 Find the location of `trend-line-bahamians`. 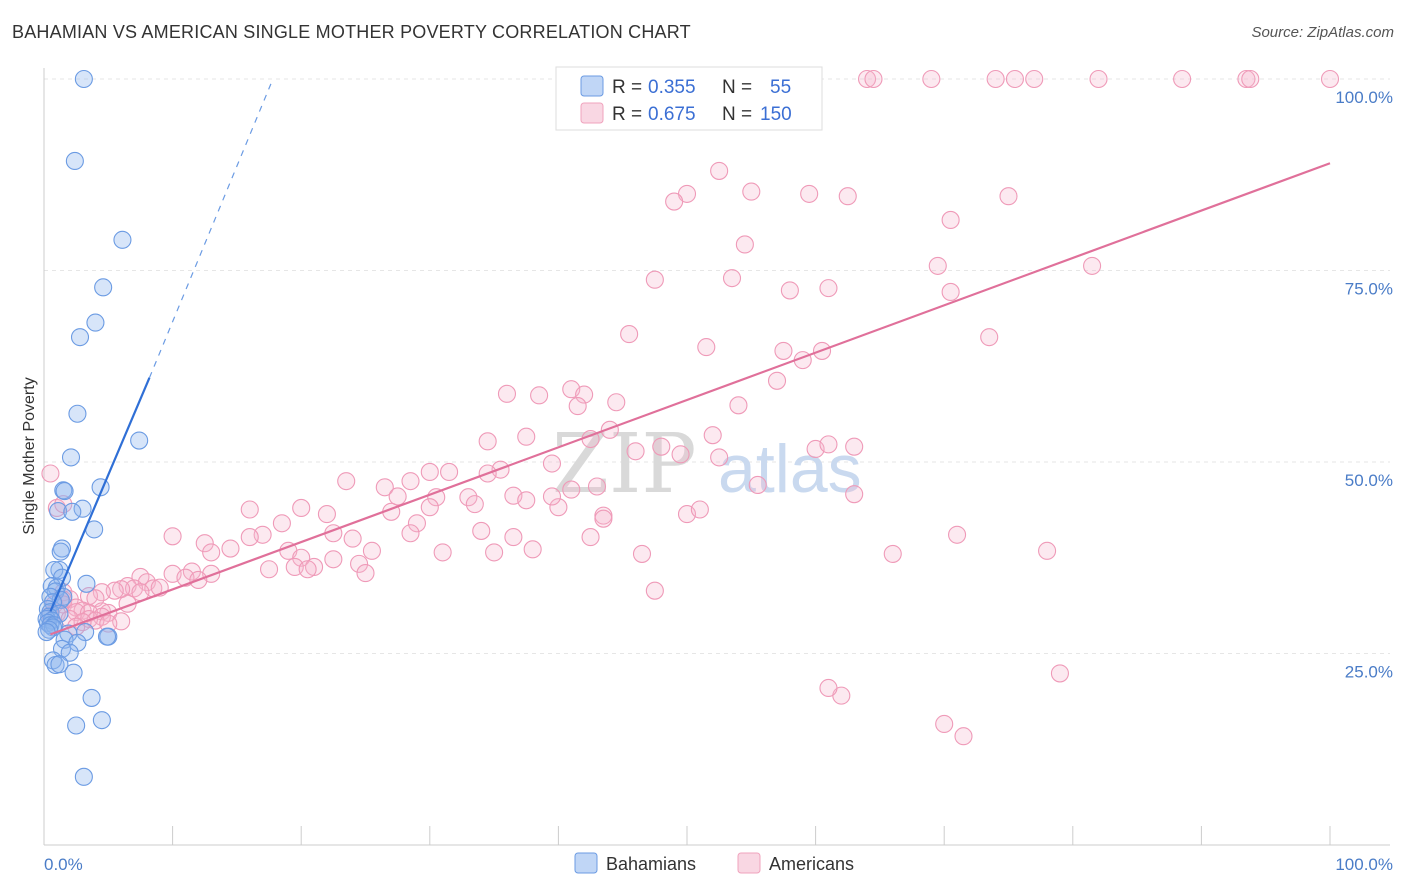

trend-line-bahamians is located at coordinates (100, 494).